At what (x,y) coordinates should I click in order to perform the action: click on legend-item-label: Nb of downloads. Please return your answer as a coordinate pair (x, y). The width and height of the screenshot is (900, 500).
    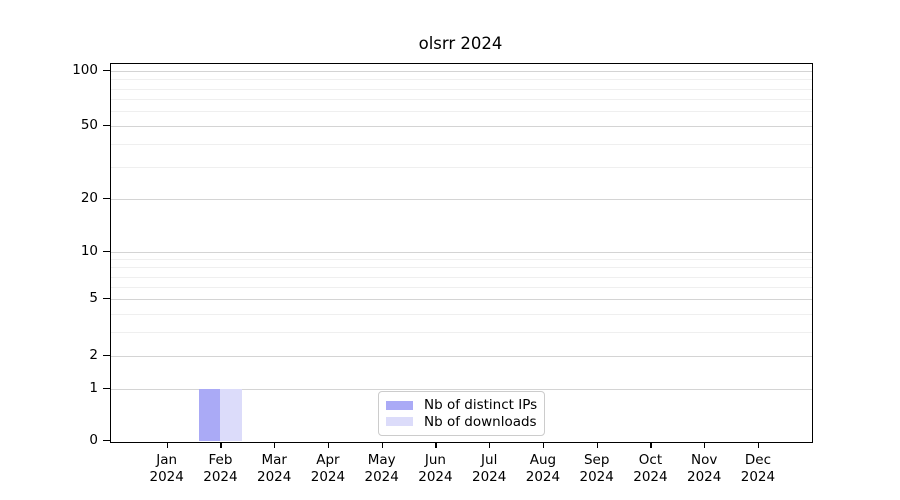
    Looking at the image, I should click on (480, 421).